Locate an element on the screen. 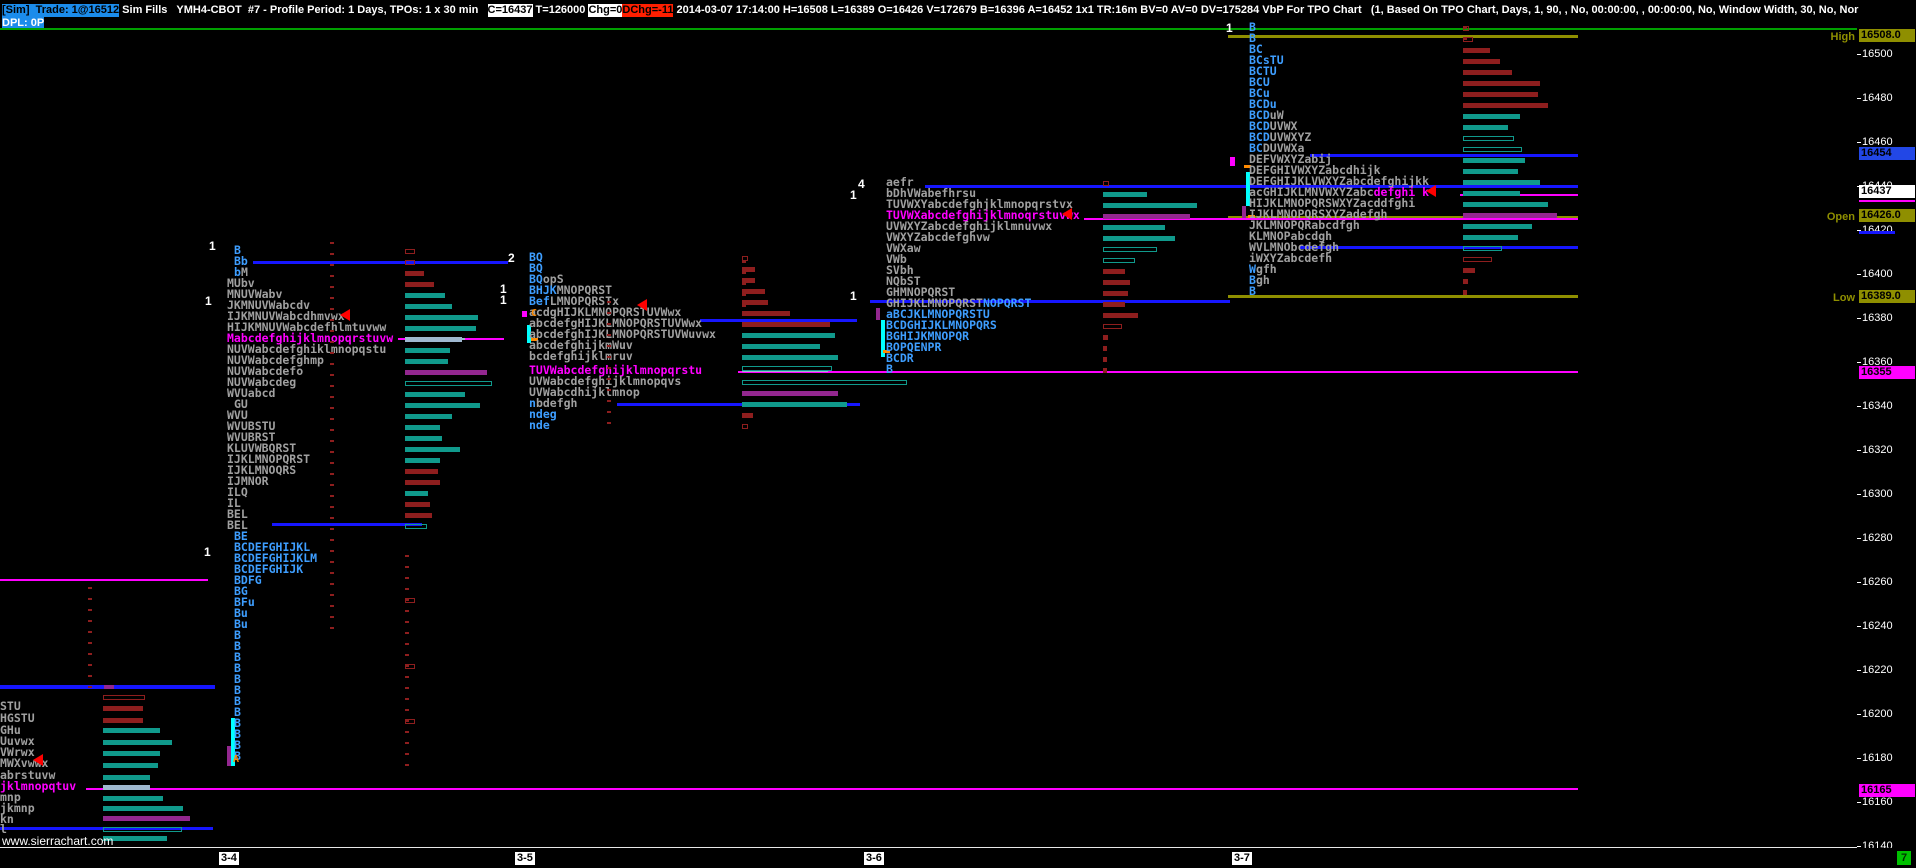 The height and width of the screenshot is (868, 1916). tpo-row: NUVWabcdefghmp is located at coordinates (275, 360).